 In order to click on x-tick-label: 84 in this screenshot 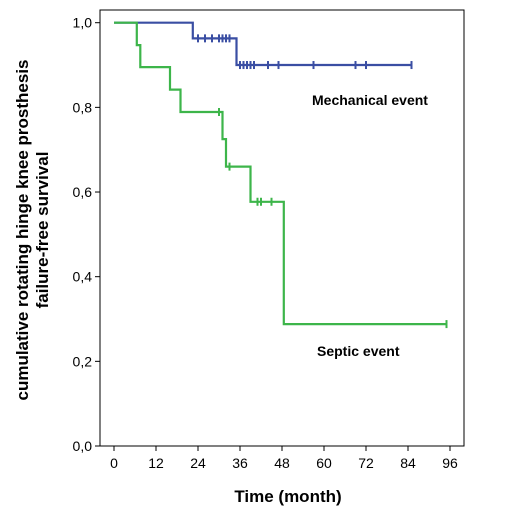, I will do `click(408, 463)`.